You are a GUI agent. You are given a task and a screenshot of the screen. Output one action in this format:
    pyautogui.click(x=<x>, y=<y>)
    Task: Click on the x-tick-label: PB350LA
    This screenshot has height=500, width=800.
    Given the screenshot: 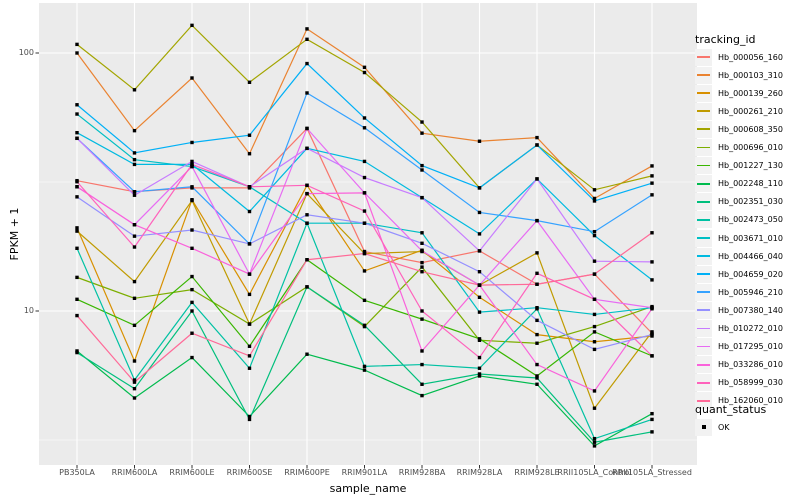 What is the action you would take?
    pyautogui.click(x=77, y=472)
    